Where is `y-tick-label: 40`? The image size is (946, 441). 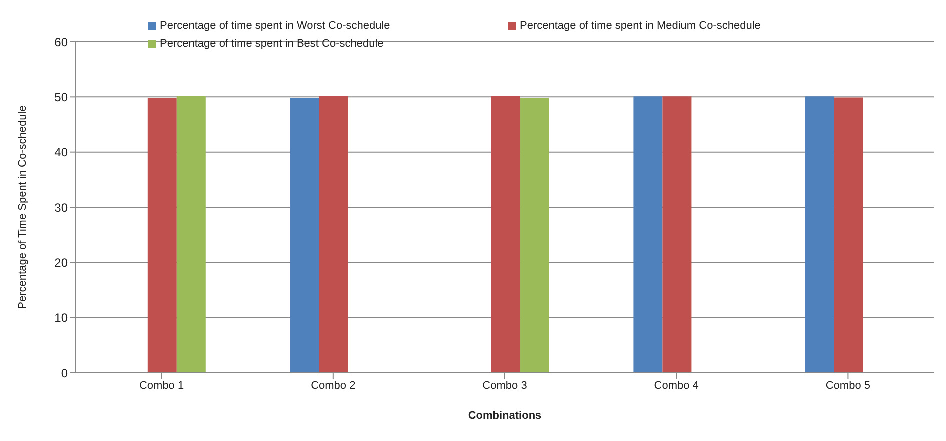 y-tick-label: 40 is located at coordinates (61, 153).